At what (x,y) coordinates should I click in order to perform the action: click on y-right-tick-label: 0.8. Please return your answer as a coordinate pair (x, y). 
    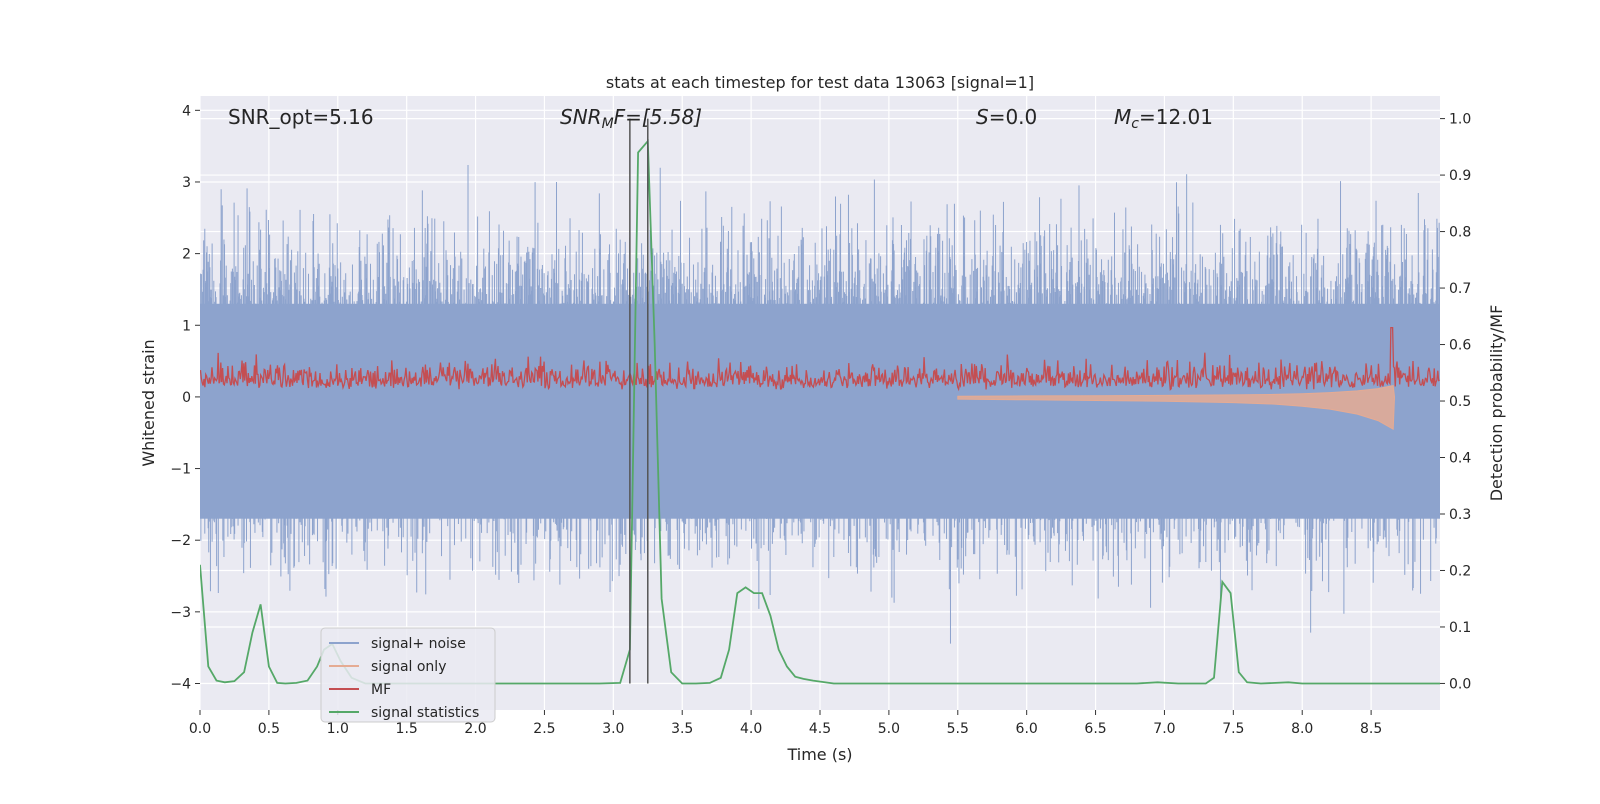
    Looking at the image, I should click on (1460, 233).